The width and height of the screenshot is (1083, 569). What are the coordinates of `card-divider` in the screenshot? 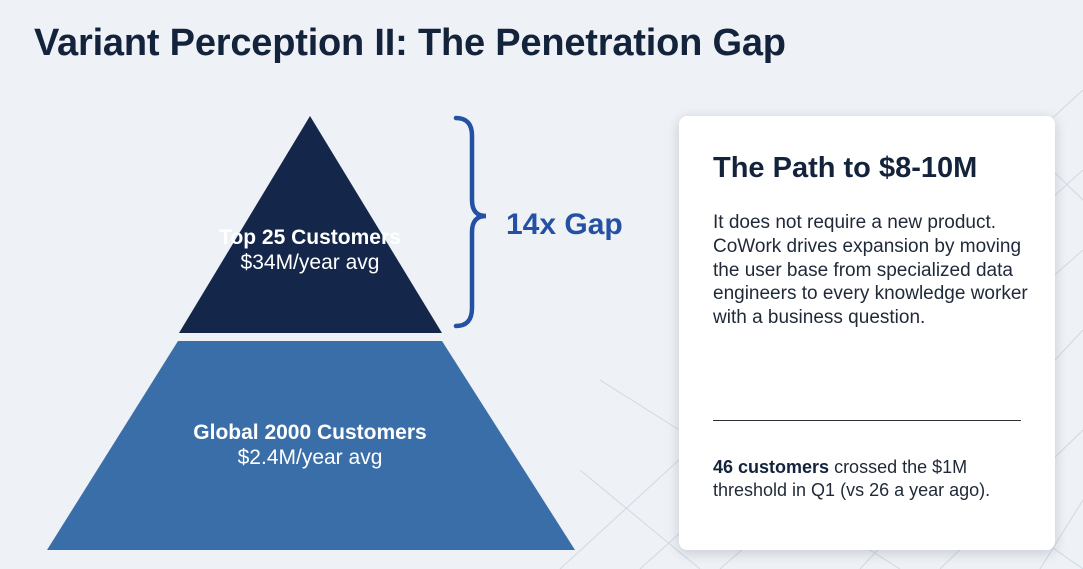 It's located at (867, 420).